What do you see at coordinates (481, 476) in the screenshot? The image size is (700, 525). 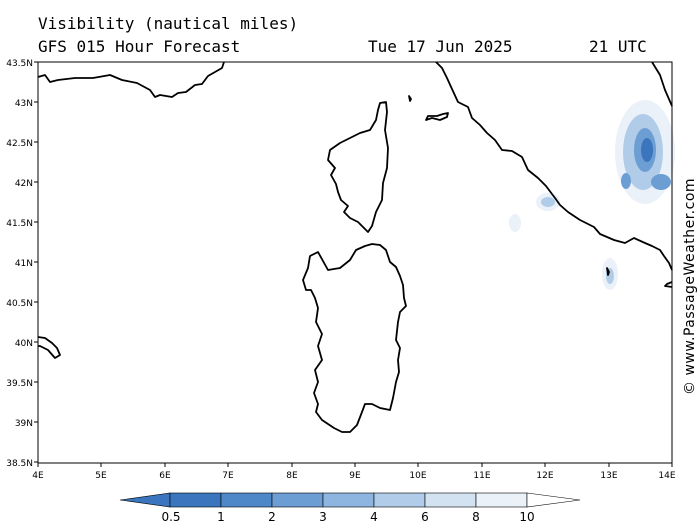 I see `lon-label: 11E` at bounding box center [481, 476].